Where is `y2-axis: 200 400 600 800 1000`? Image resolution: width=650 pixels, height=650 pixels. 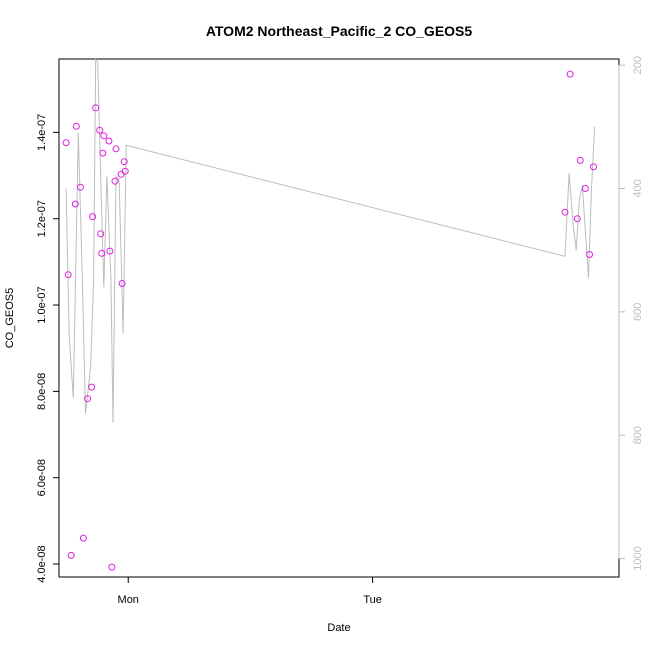 y2-axis: 200 400 600 800 1000 is located at coordinates (631, 313).